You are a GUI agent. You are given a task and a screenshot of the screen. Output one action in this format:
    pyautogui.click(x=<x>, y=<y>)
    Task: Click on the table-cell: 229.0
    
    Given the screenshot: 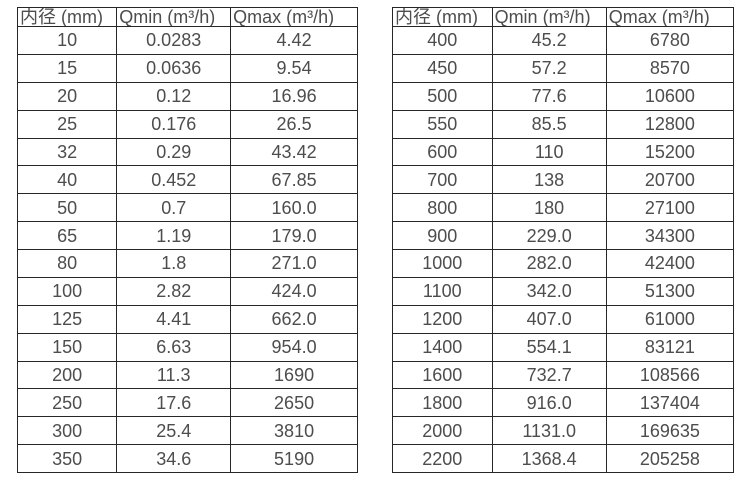 What is the action you would take?
    pyautogui.click(x=549, y=235)
    